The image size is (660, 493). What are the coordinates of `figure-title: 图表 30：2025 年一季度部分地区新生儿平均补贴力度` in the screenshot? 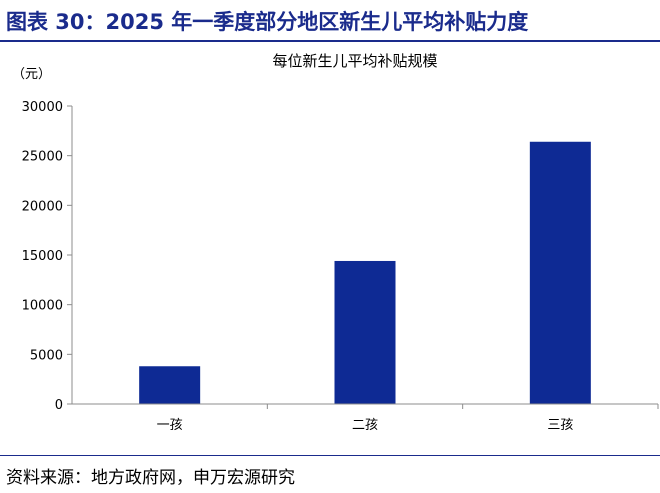 It's located at (267, 22).